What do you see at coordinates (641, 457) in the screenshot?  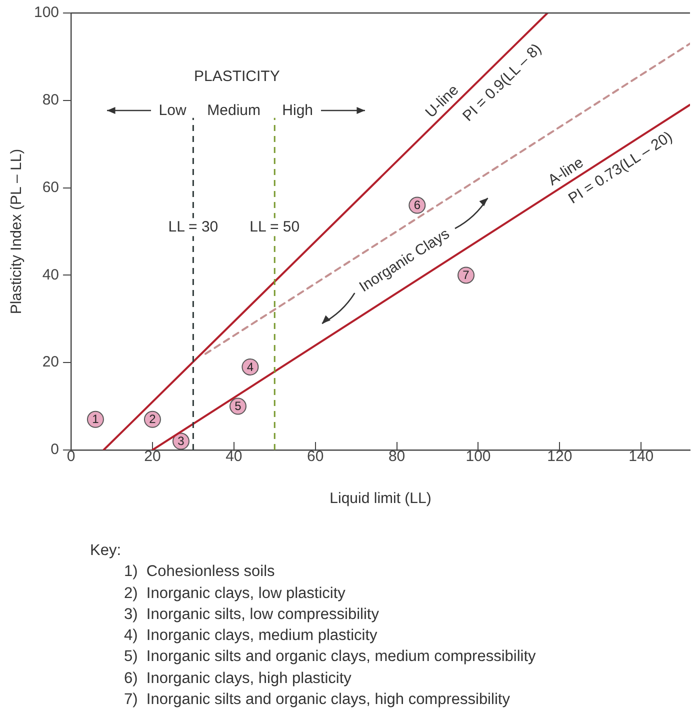 I see `x-tick-label: 140` at bounding box center [641, 457].